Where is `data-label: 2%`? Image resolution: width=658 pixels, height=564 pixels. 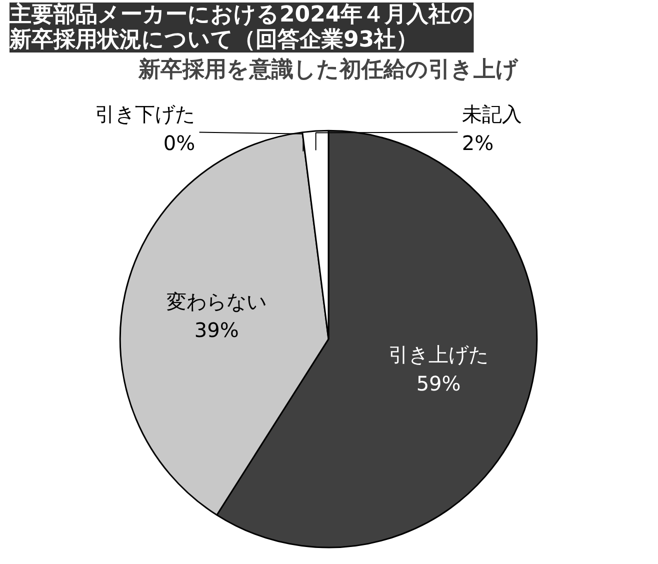 data-label: 2% is located at coordinates (478, 142).